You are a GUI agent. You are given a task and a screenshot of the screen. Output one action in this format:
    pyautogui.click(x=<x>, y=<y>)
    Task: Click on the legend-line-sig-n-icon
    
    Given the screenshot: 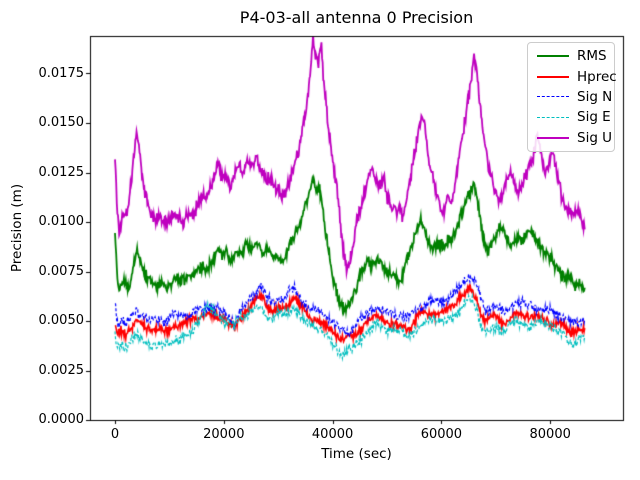 What is the action you would take?
    pyautogui.click(x=553, y=97)
    